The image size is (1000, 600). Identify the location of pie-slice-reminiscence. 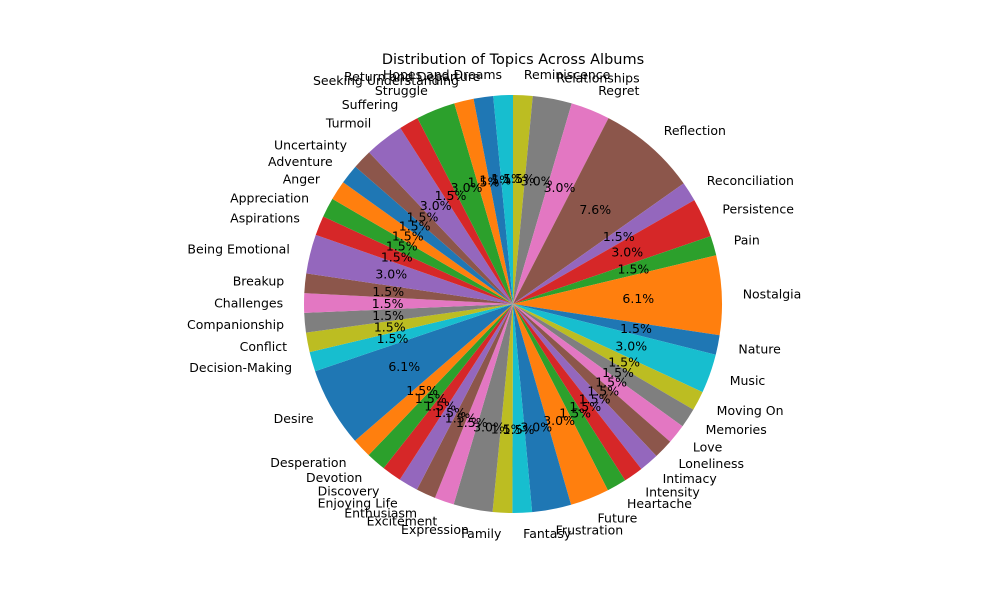
(523, 199).